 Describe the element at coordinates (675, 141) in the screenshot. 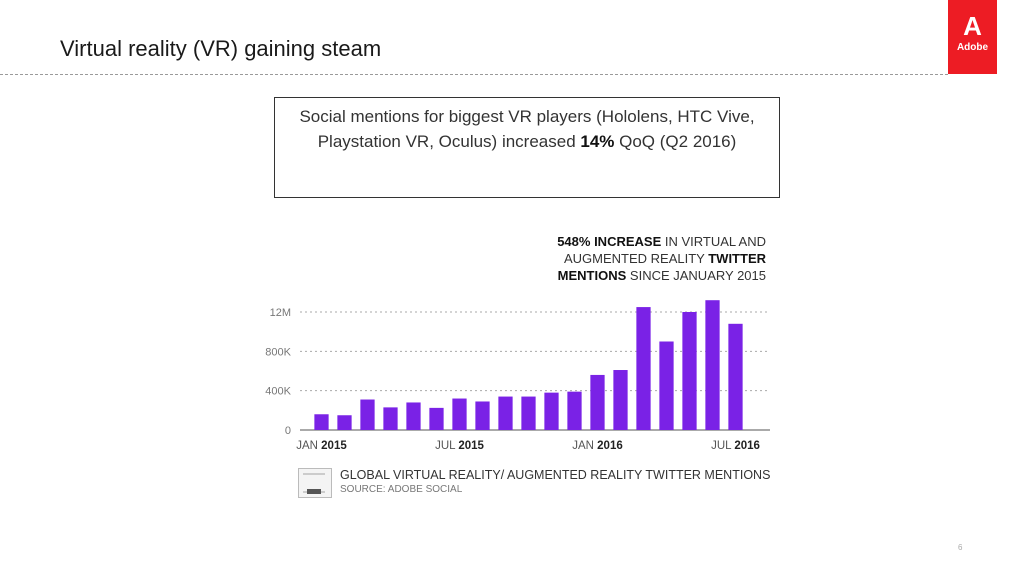

I see `callout-text-after: QoQ (Q2 2016)` at that location.